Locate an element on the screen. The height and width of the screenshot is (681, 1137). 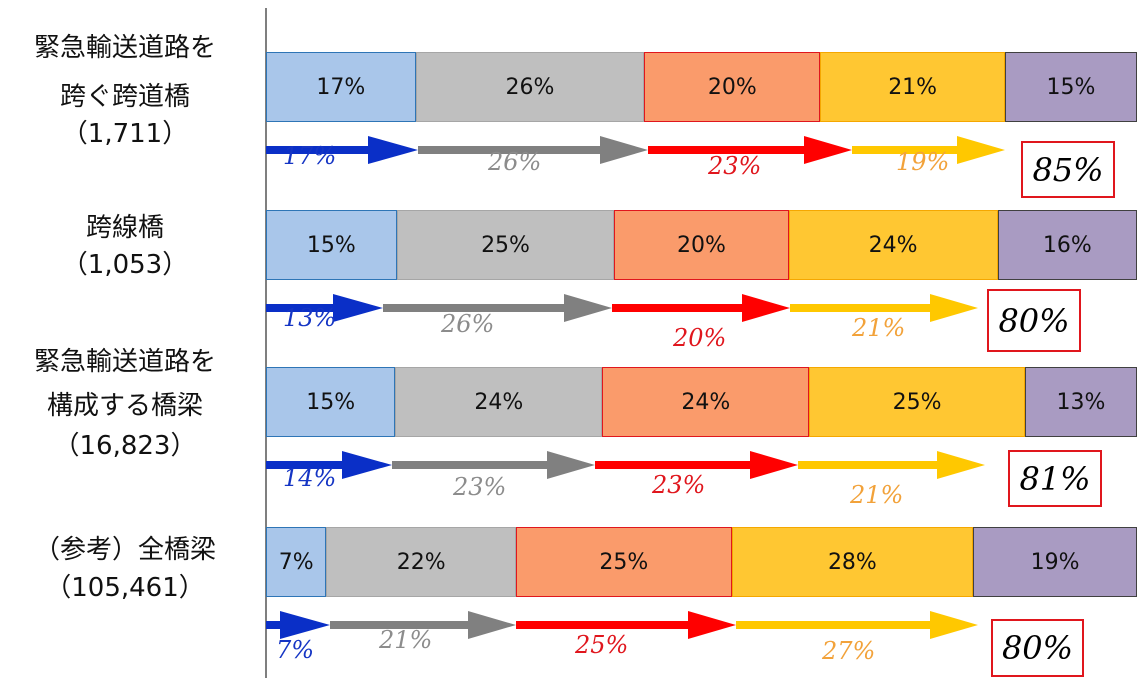
arrow-percent-label: 14% is located at coordinates (310, 478).